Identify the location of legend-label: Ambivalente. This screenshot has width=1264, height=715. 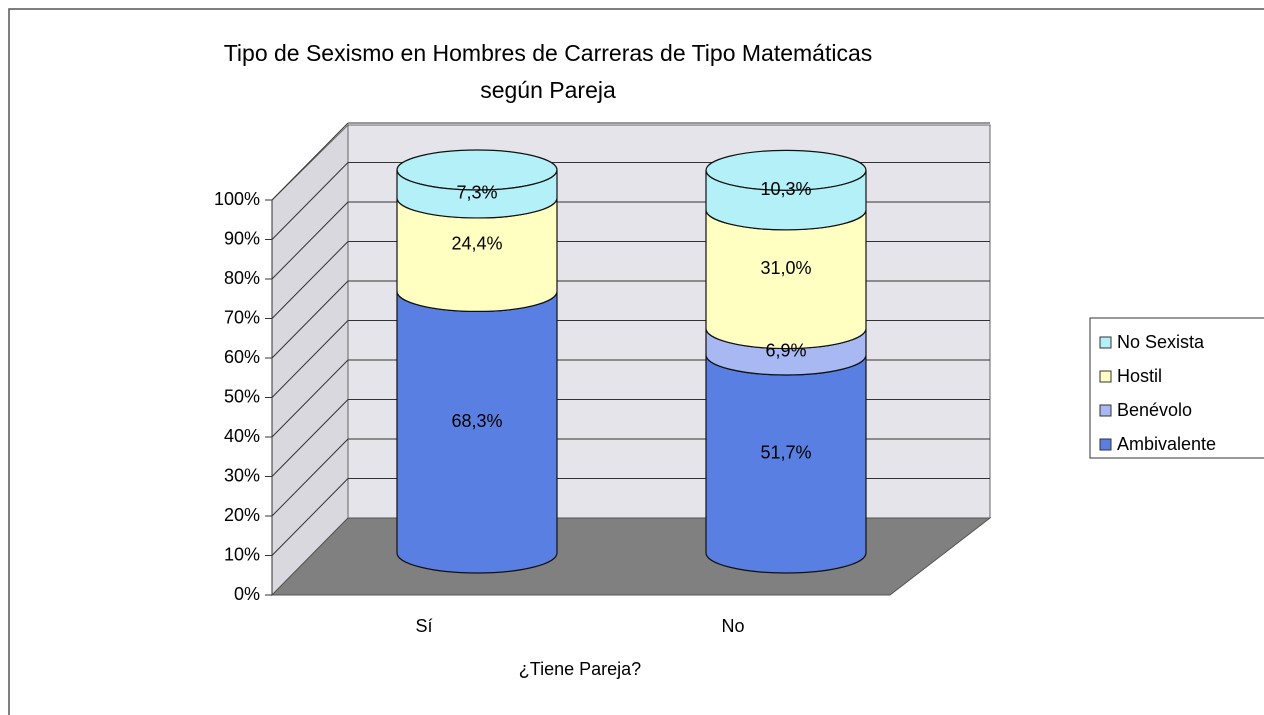
(1166, 444).